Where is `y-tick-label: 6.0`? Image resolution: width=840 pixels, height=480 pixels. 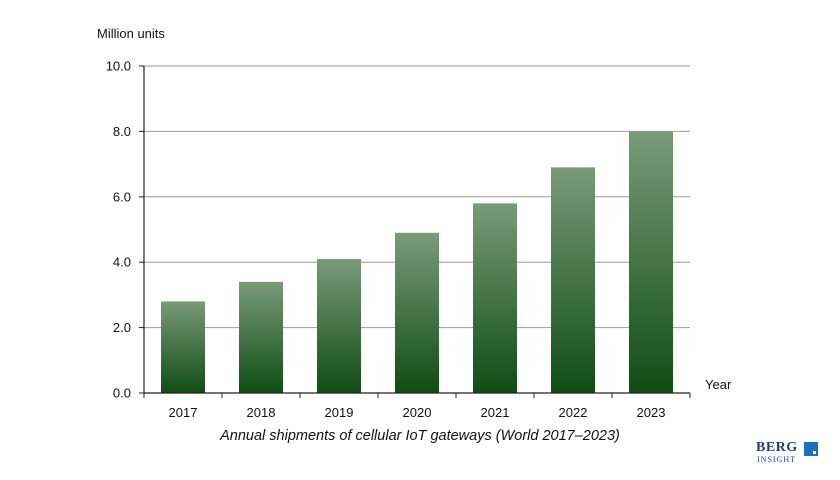
y-tick-label: 6.0 is located at coordinates (122, 196).